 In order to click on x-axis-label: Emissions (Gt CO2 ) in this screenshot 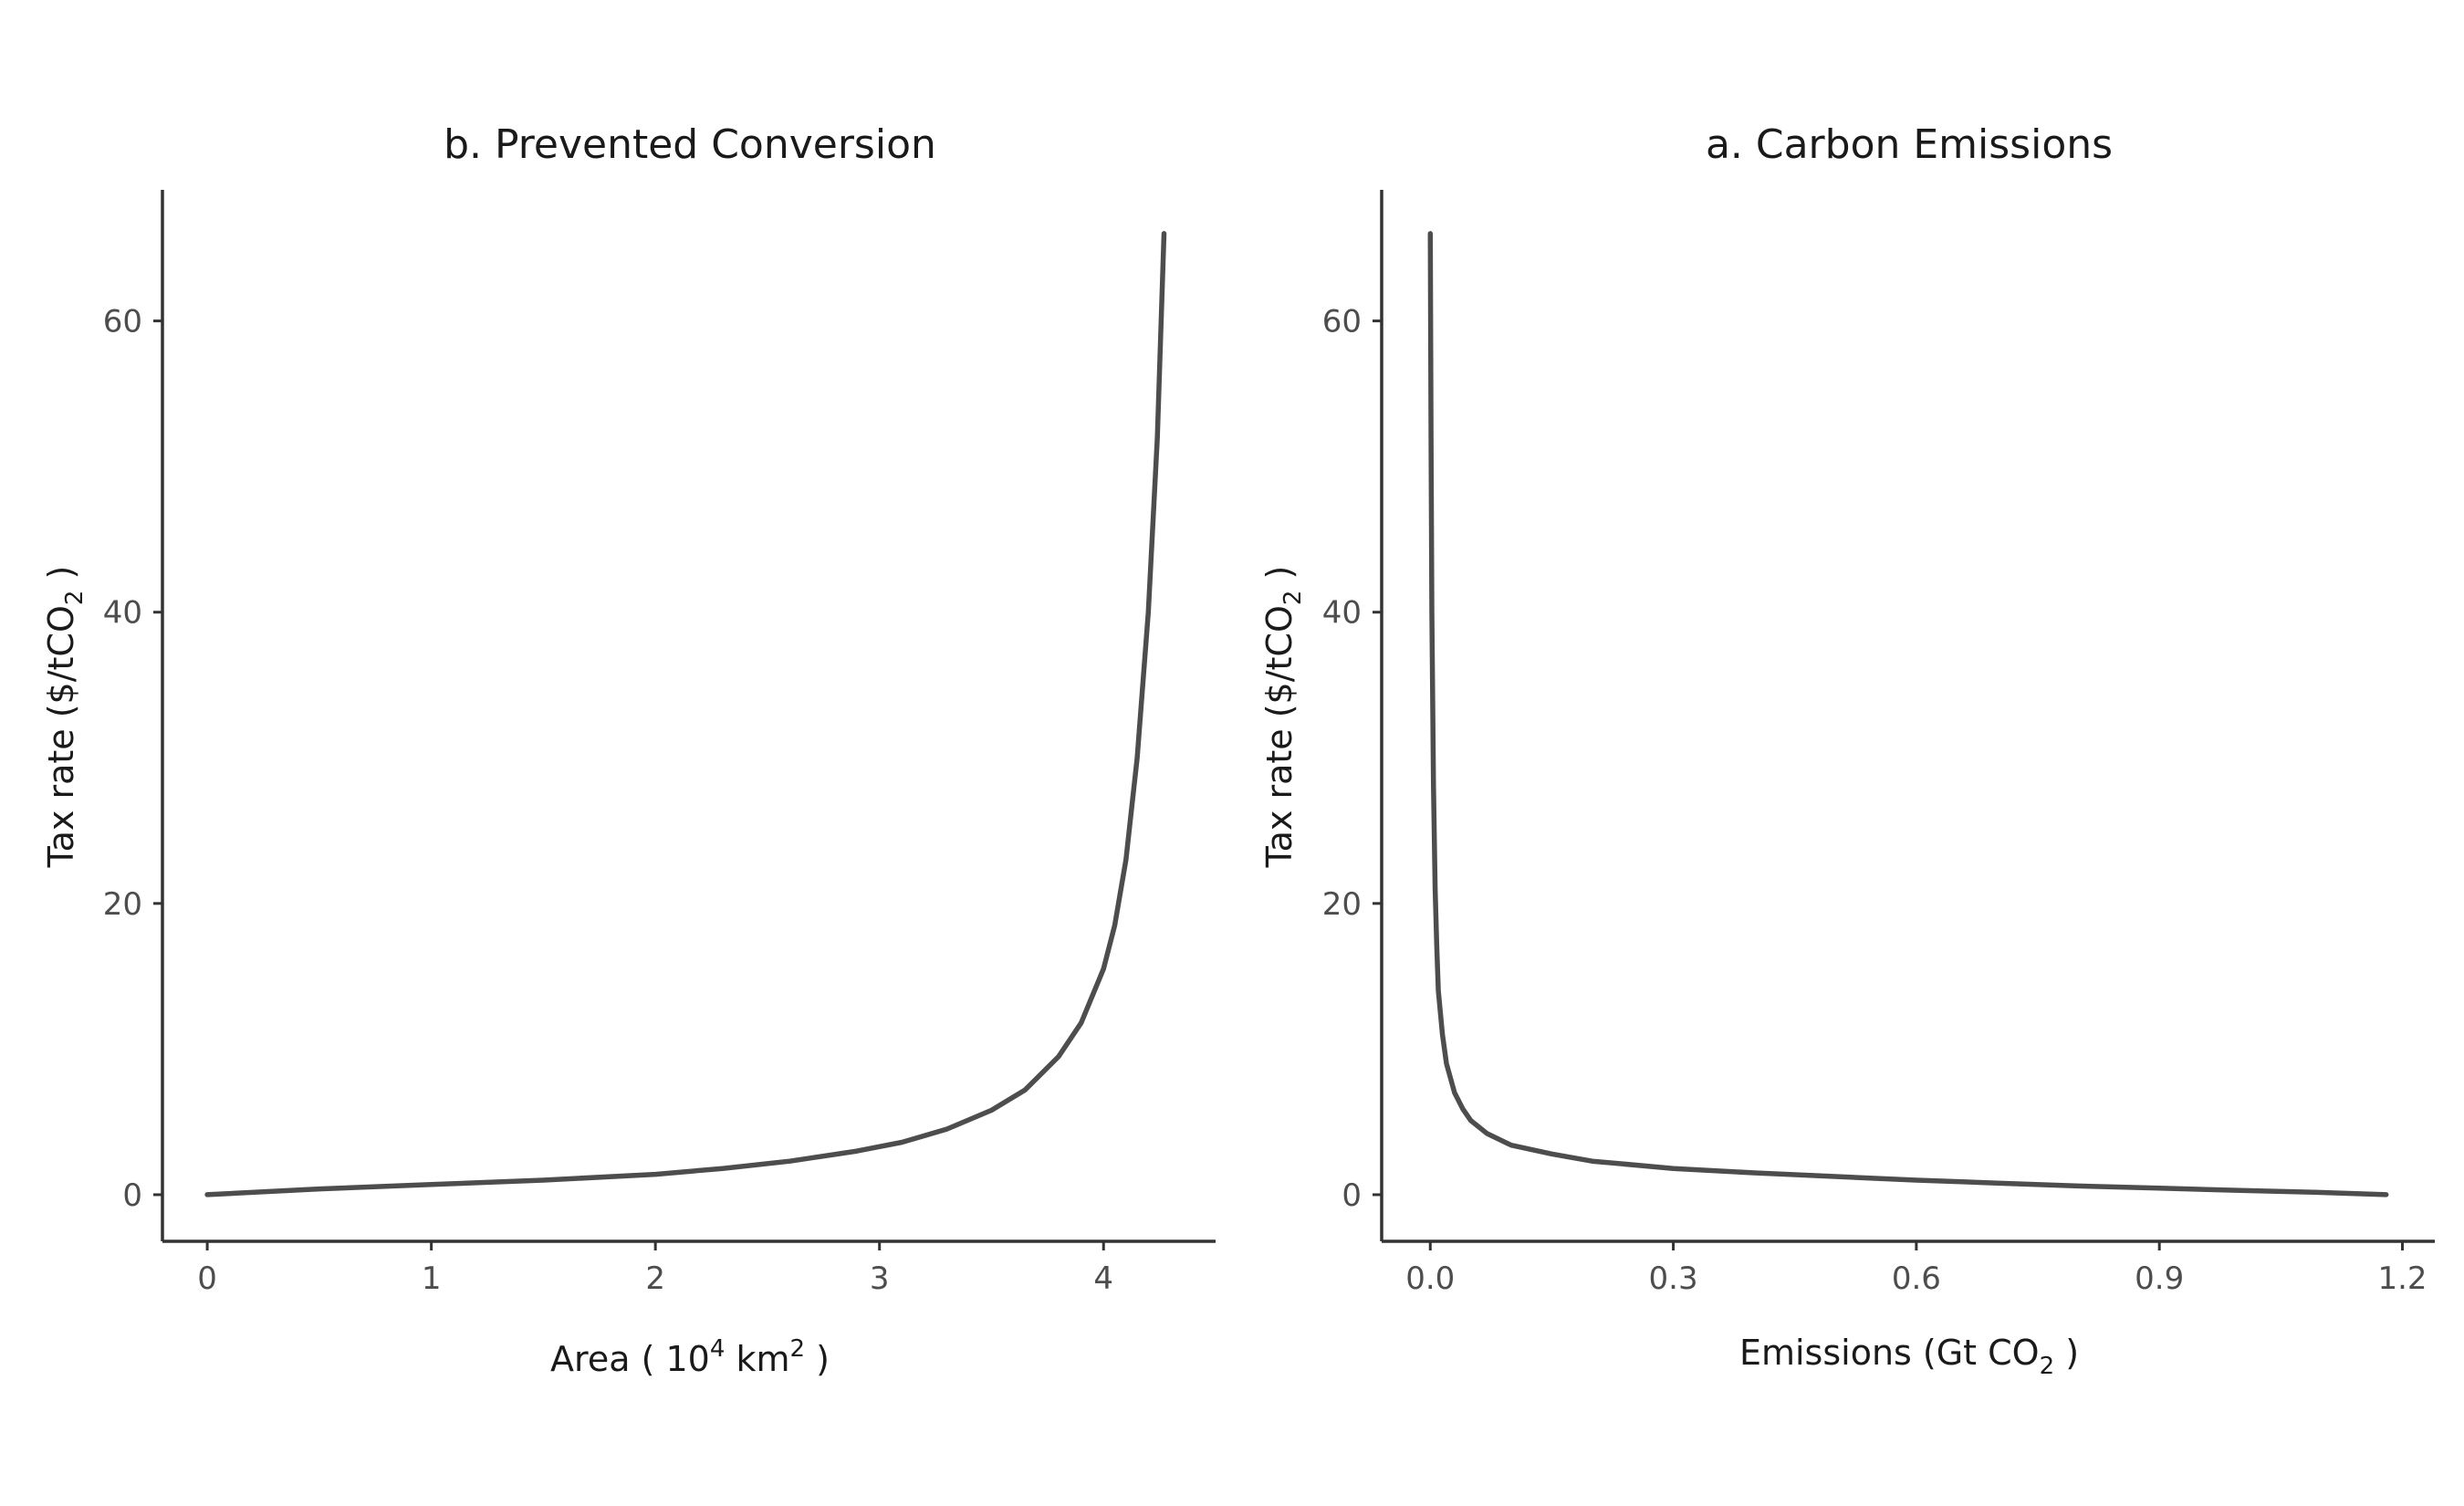, I will do `click(1909, 1356)`.